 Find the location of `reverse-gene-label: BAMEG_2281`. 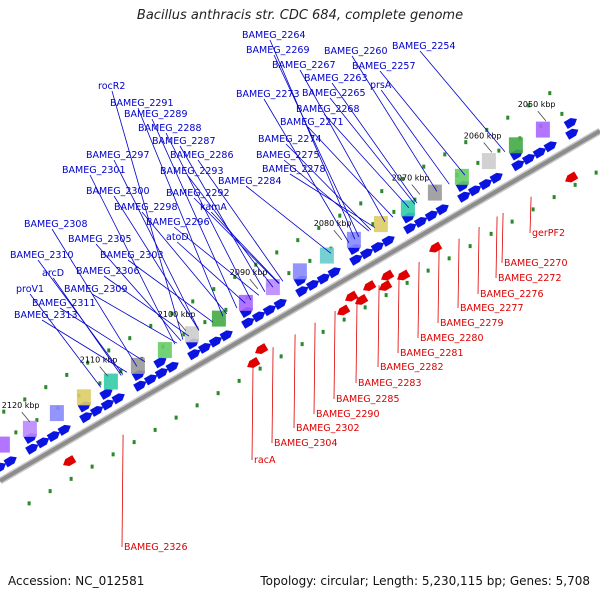

reverse-gene-label: BAMEG_2281 is located at coordinates (432, 353).